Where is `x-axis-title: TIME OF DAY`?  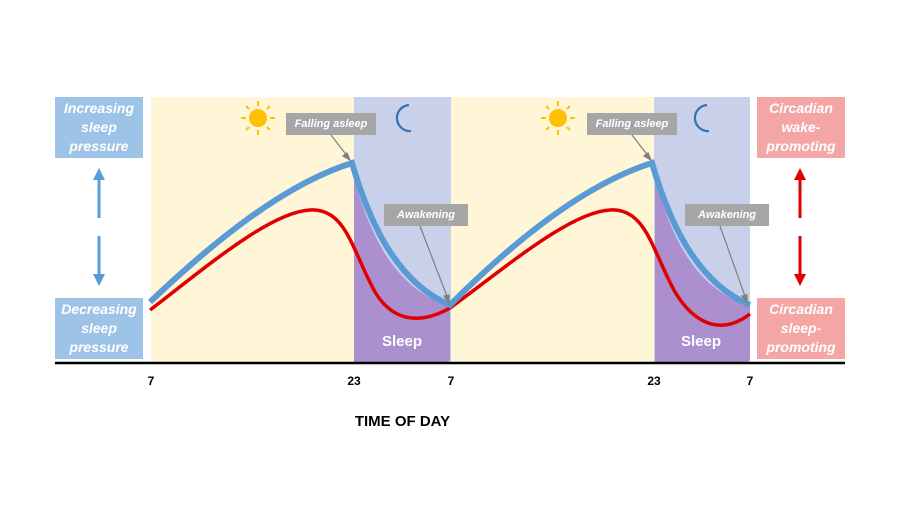 x-axis-title: TIME OF DAY is located at coordinates (402, 421).